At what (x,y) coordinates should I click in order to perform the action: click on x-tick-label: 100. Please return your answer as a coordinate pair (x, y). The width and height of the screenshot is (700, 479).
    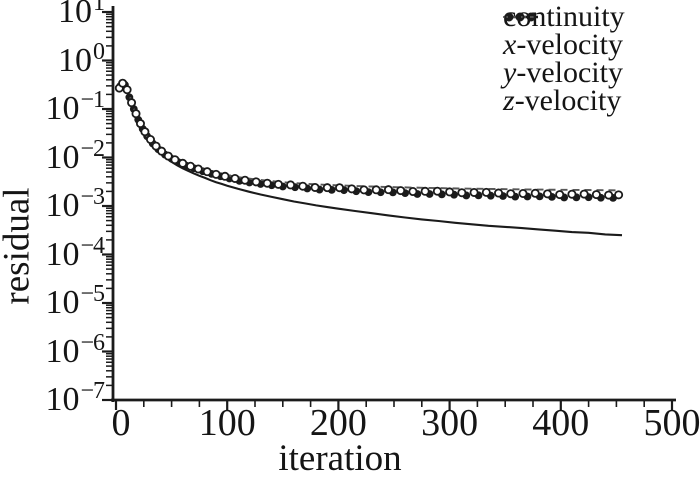
    Looking at the image, I should click on (227, 423).